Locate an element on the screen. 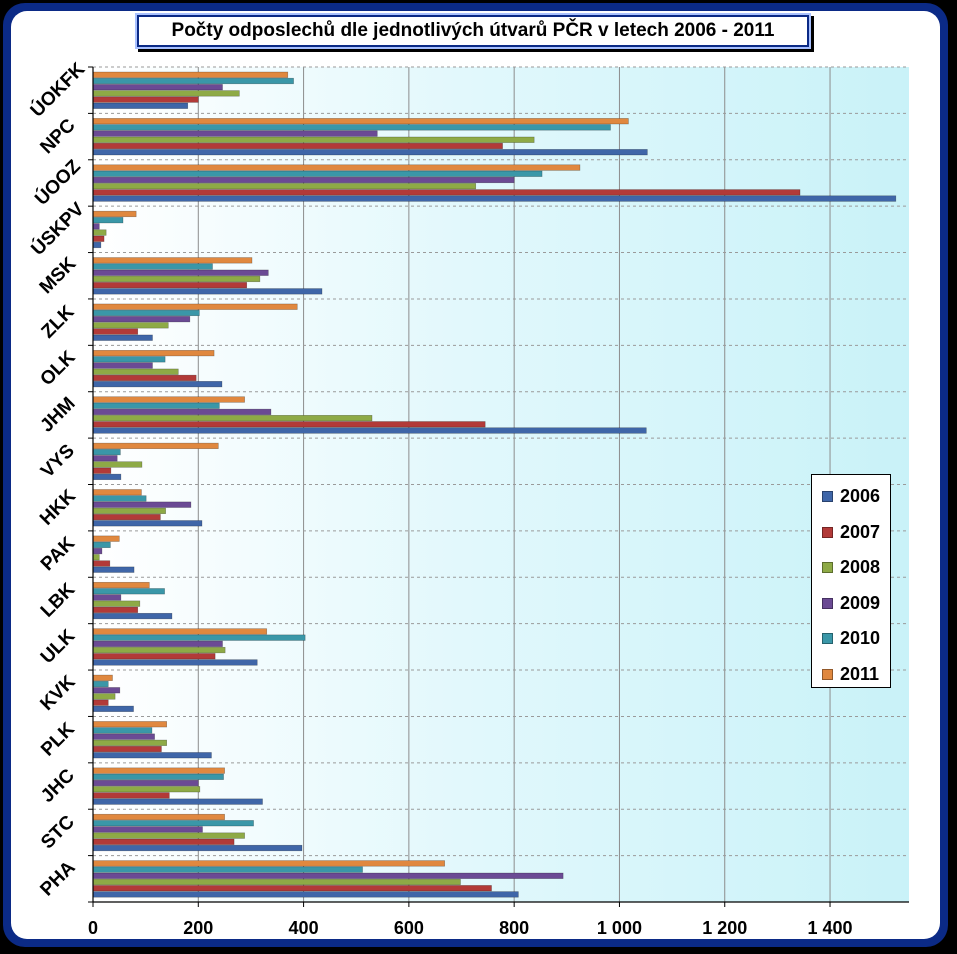  bar-úskpv-2008 is located at coordinates (99, 232).